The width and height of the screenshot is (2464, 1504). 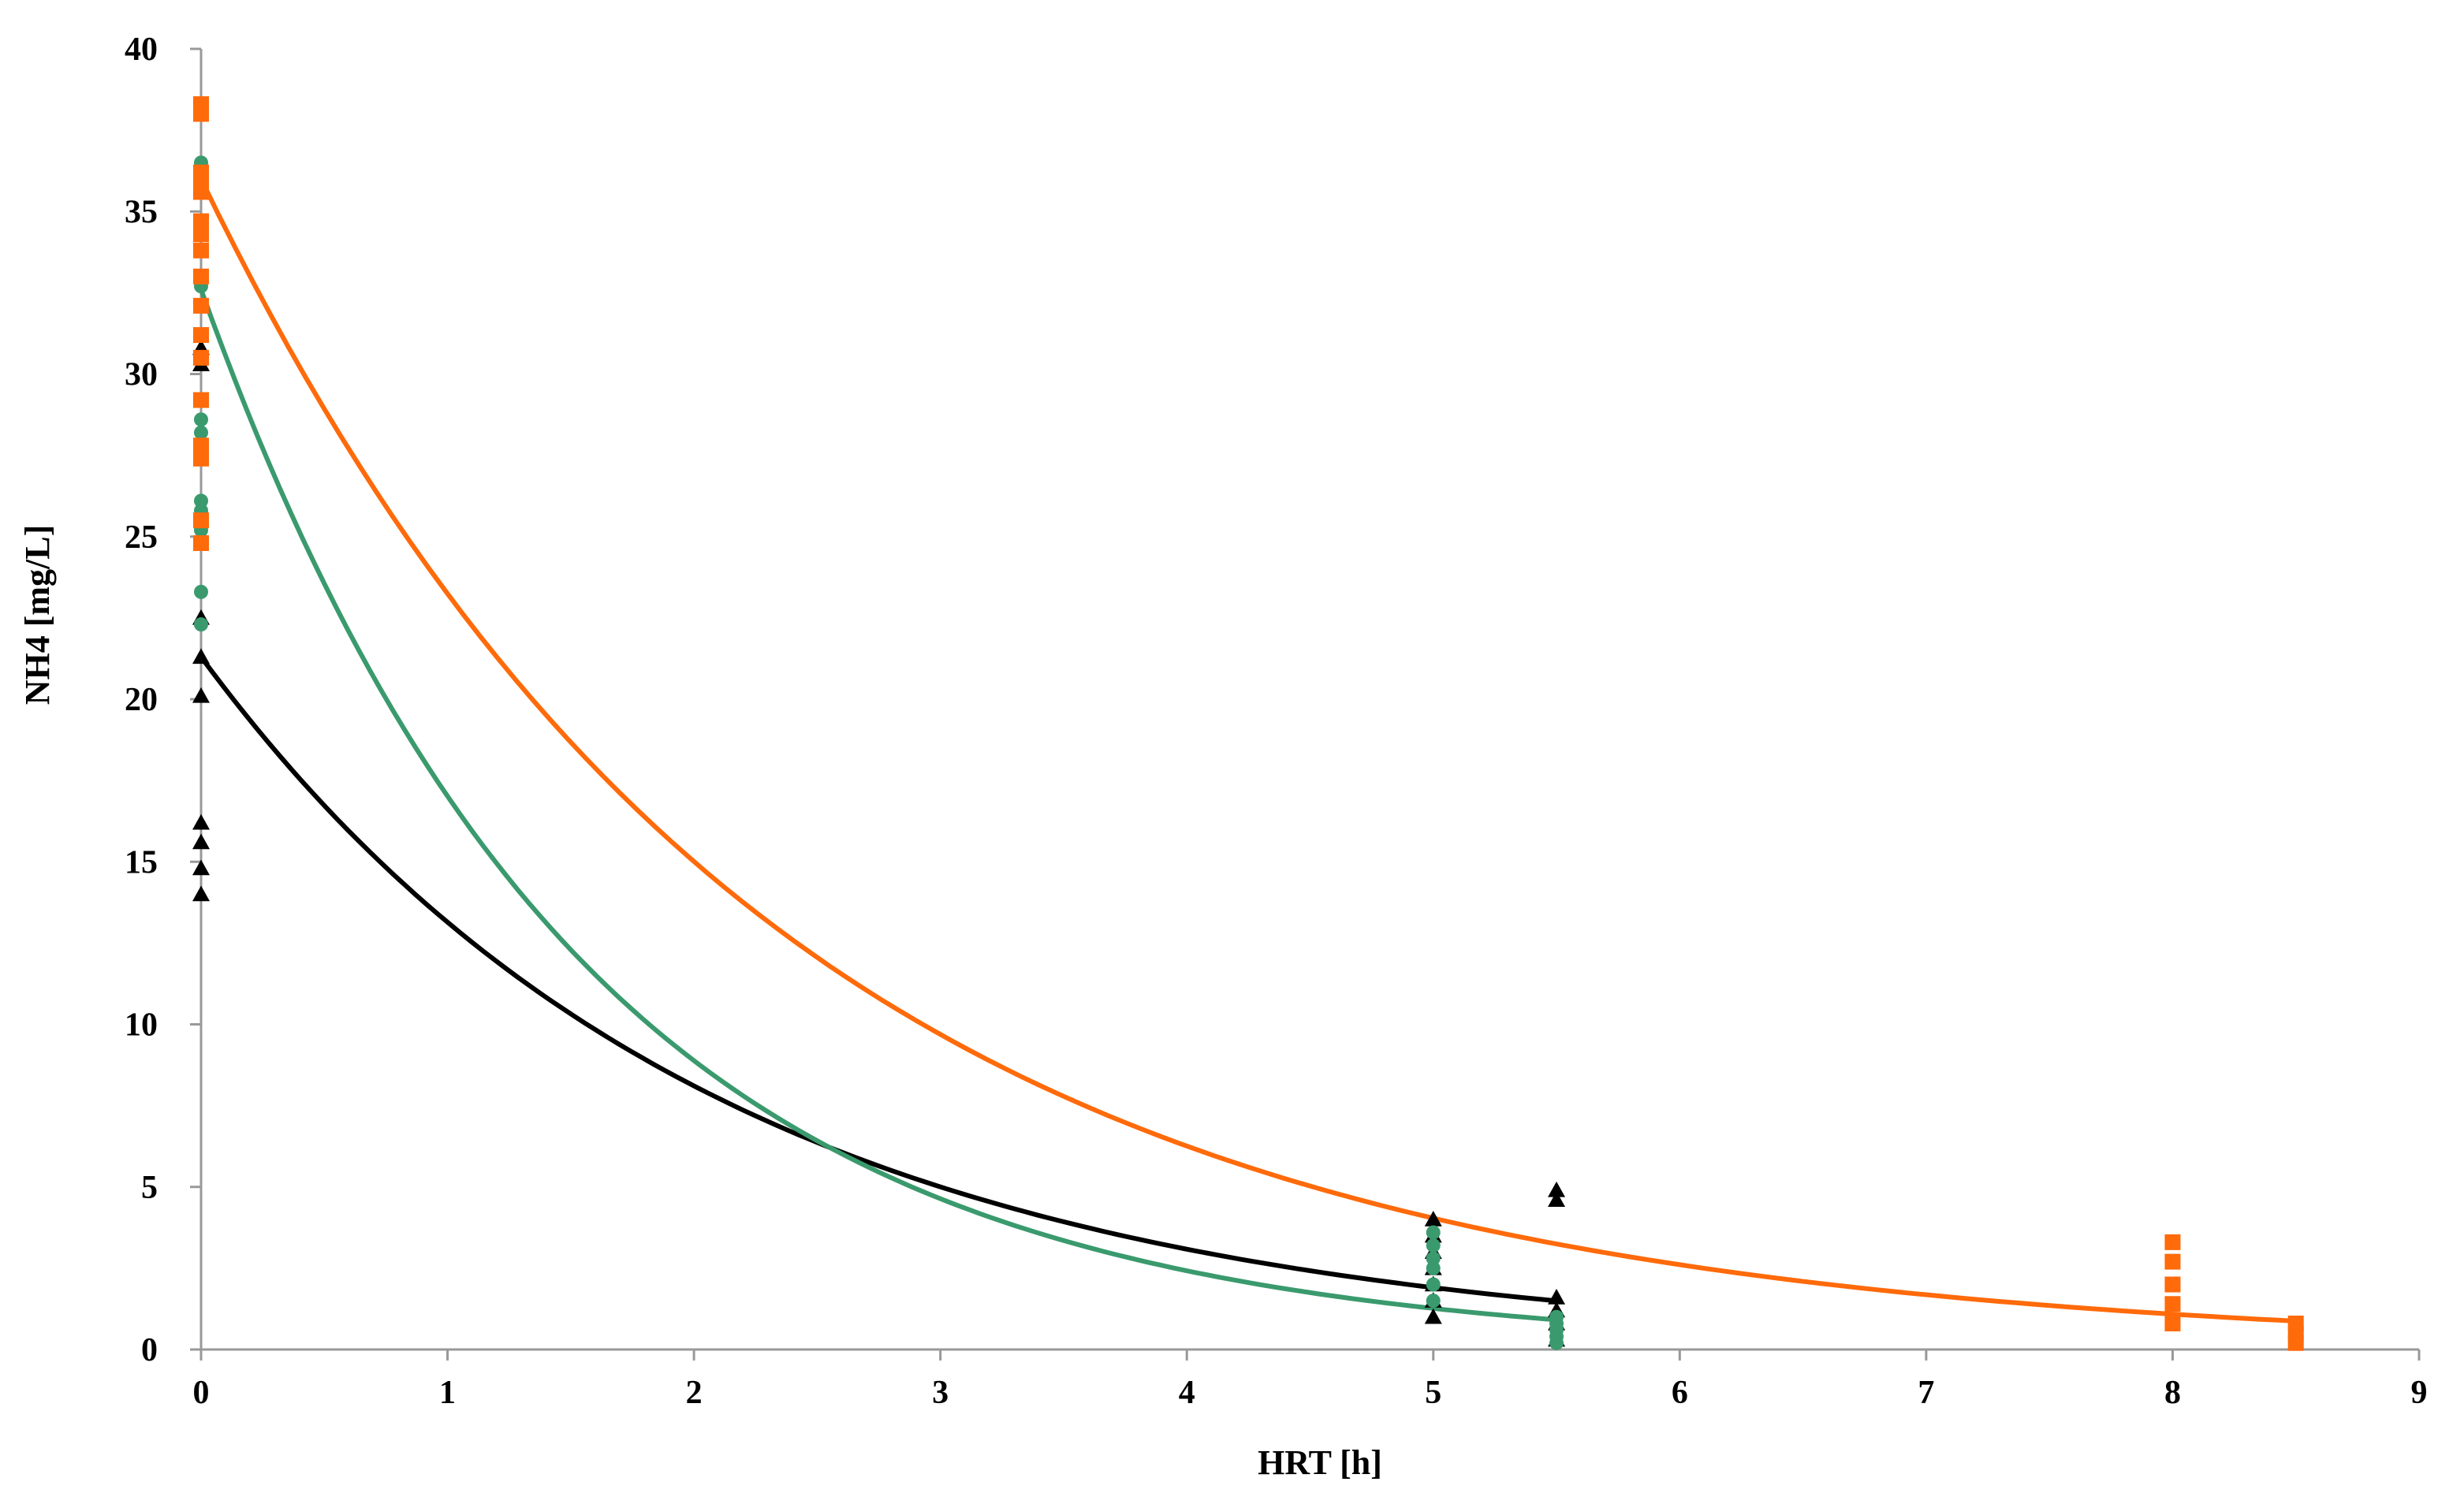 I want to click on x-tick-label: 3, so click(x=941, y=1393).